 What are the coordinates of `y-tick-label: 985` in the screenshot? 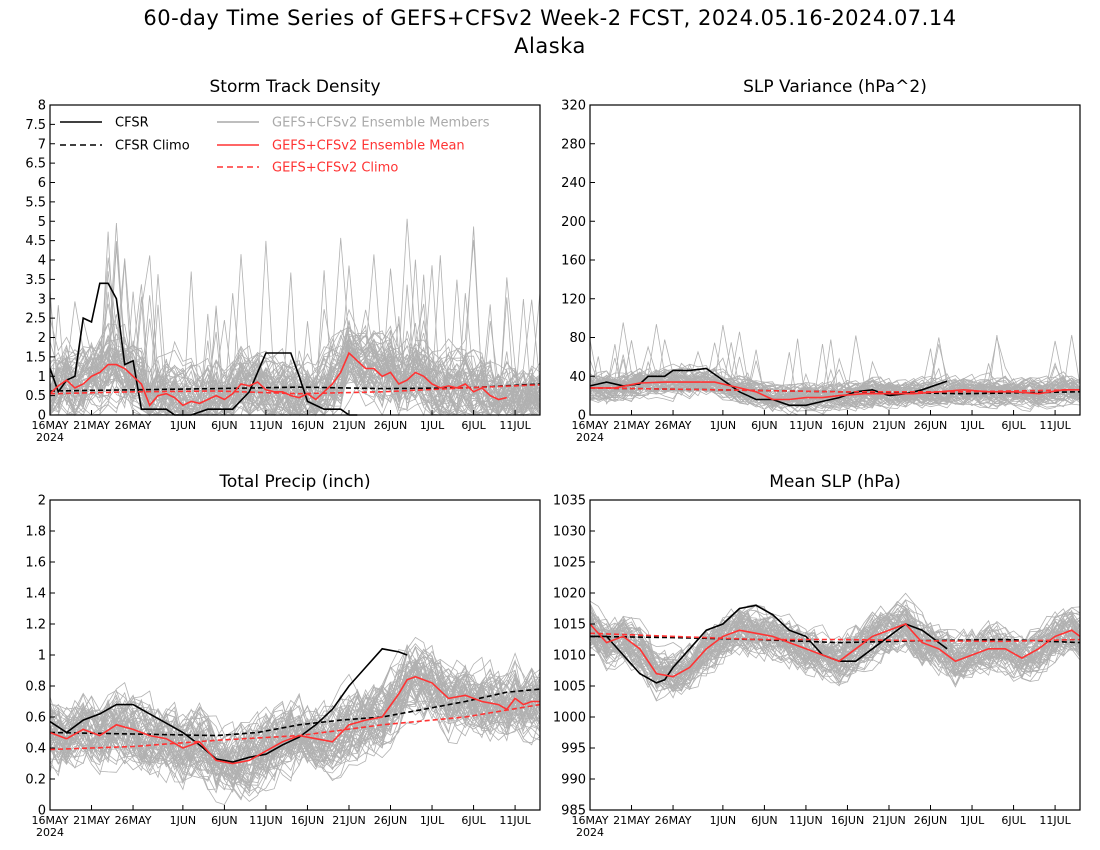 It's located at (573, 811).